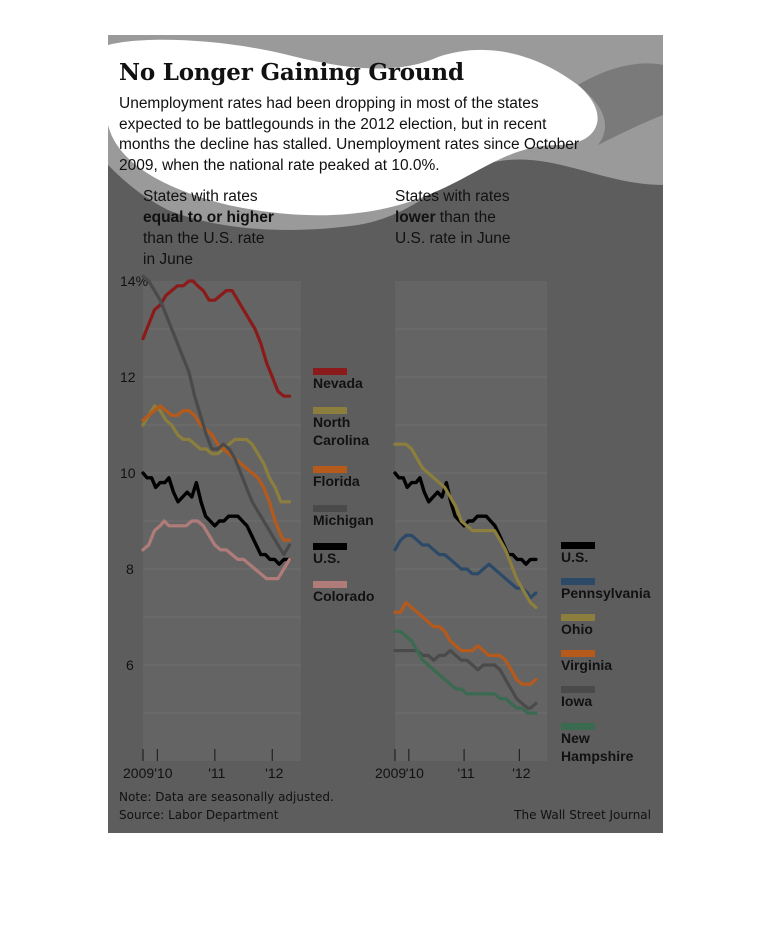 This screenshot has height=928, width=770. I want to click on right-header-line3: U.S. rate in June, so click(453, 238).